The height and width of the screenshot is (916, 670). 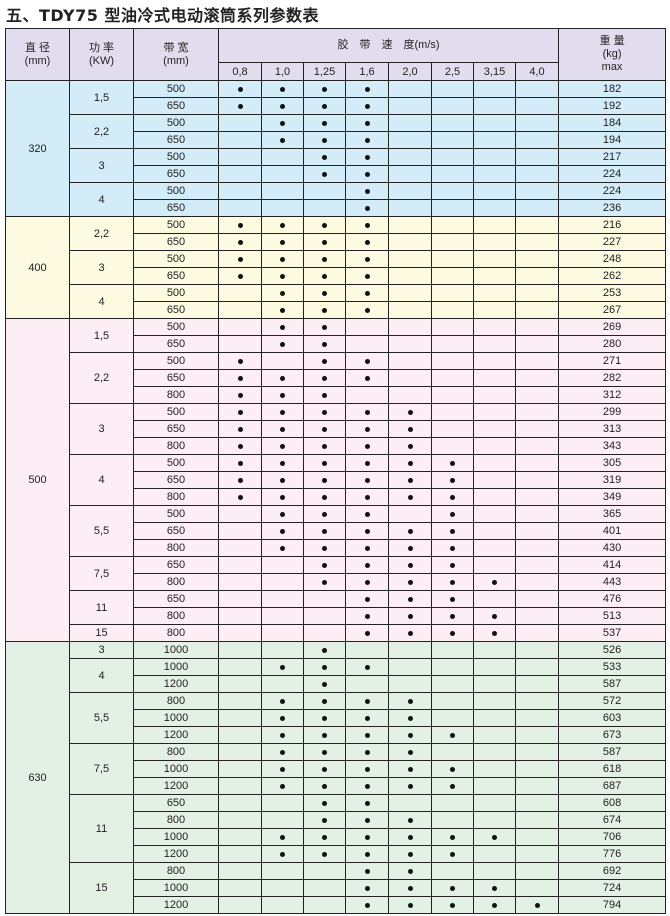 What do you see at coordinates (612, 225) in the screenshot?
I see `weight-cell: 216` at bounding box center [612, 225].